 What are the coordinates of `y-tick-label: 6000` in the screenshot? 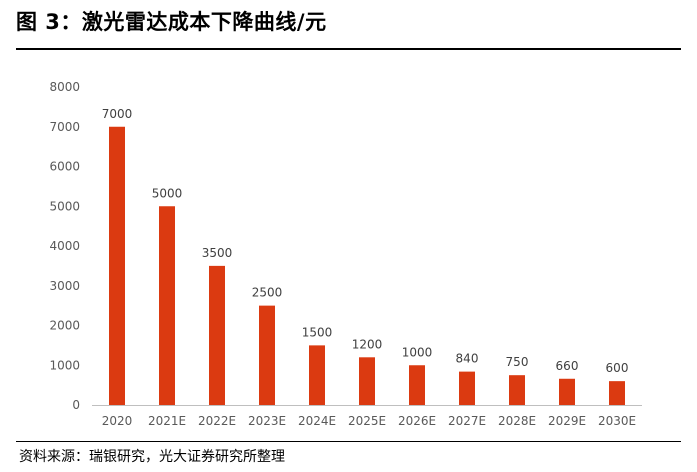 It's located at (64, 167).